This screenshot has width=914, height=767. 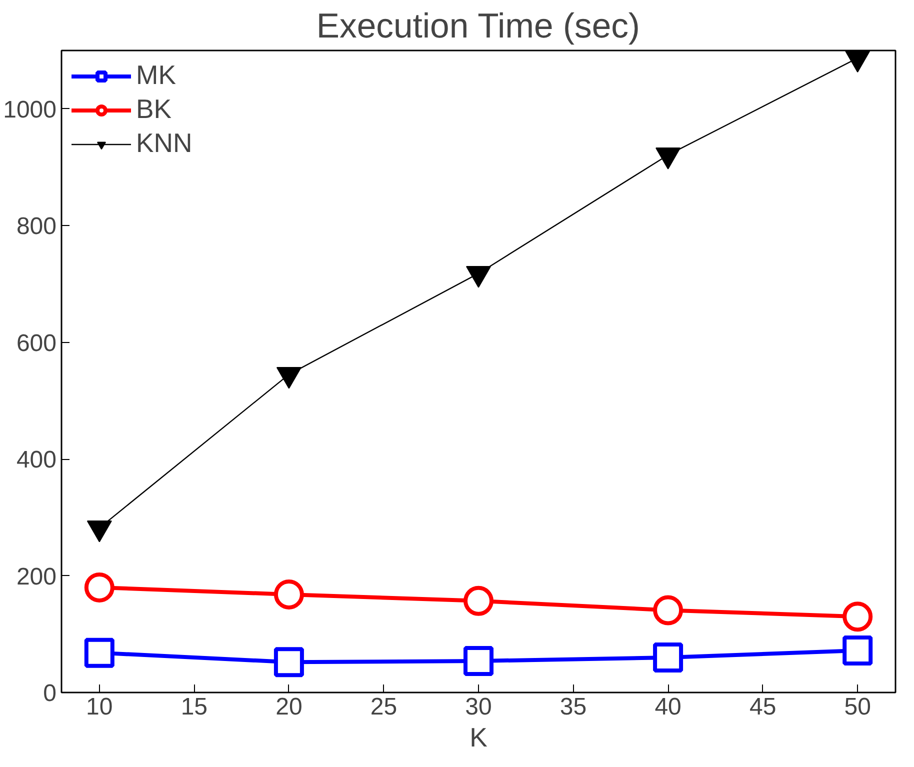 I want to click on y-tick-label: 200, so click(x=36, y=576).